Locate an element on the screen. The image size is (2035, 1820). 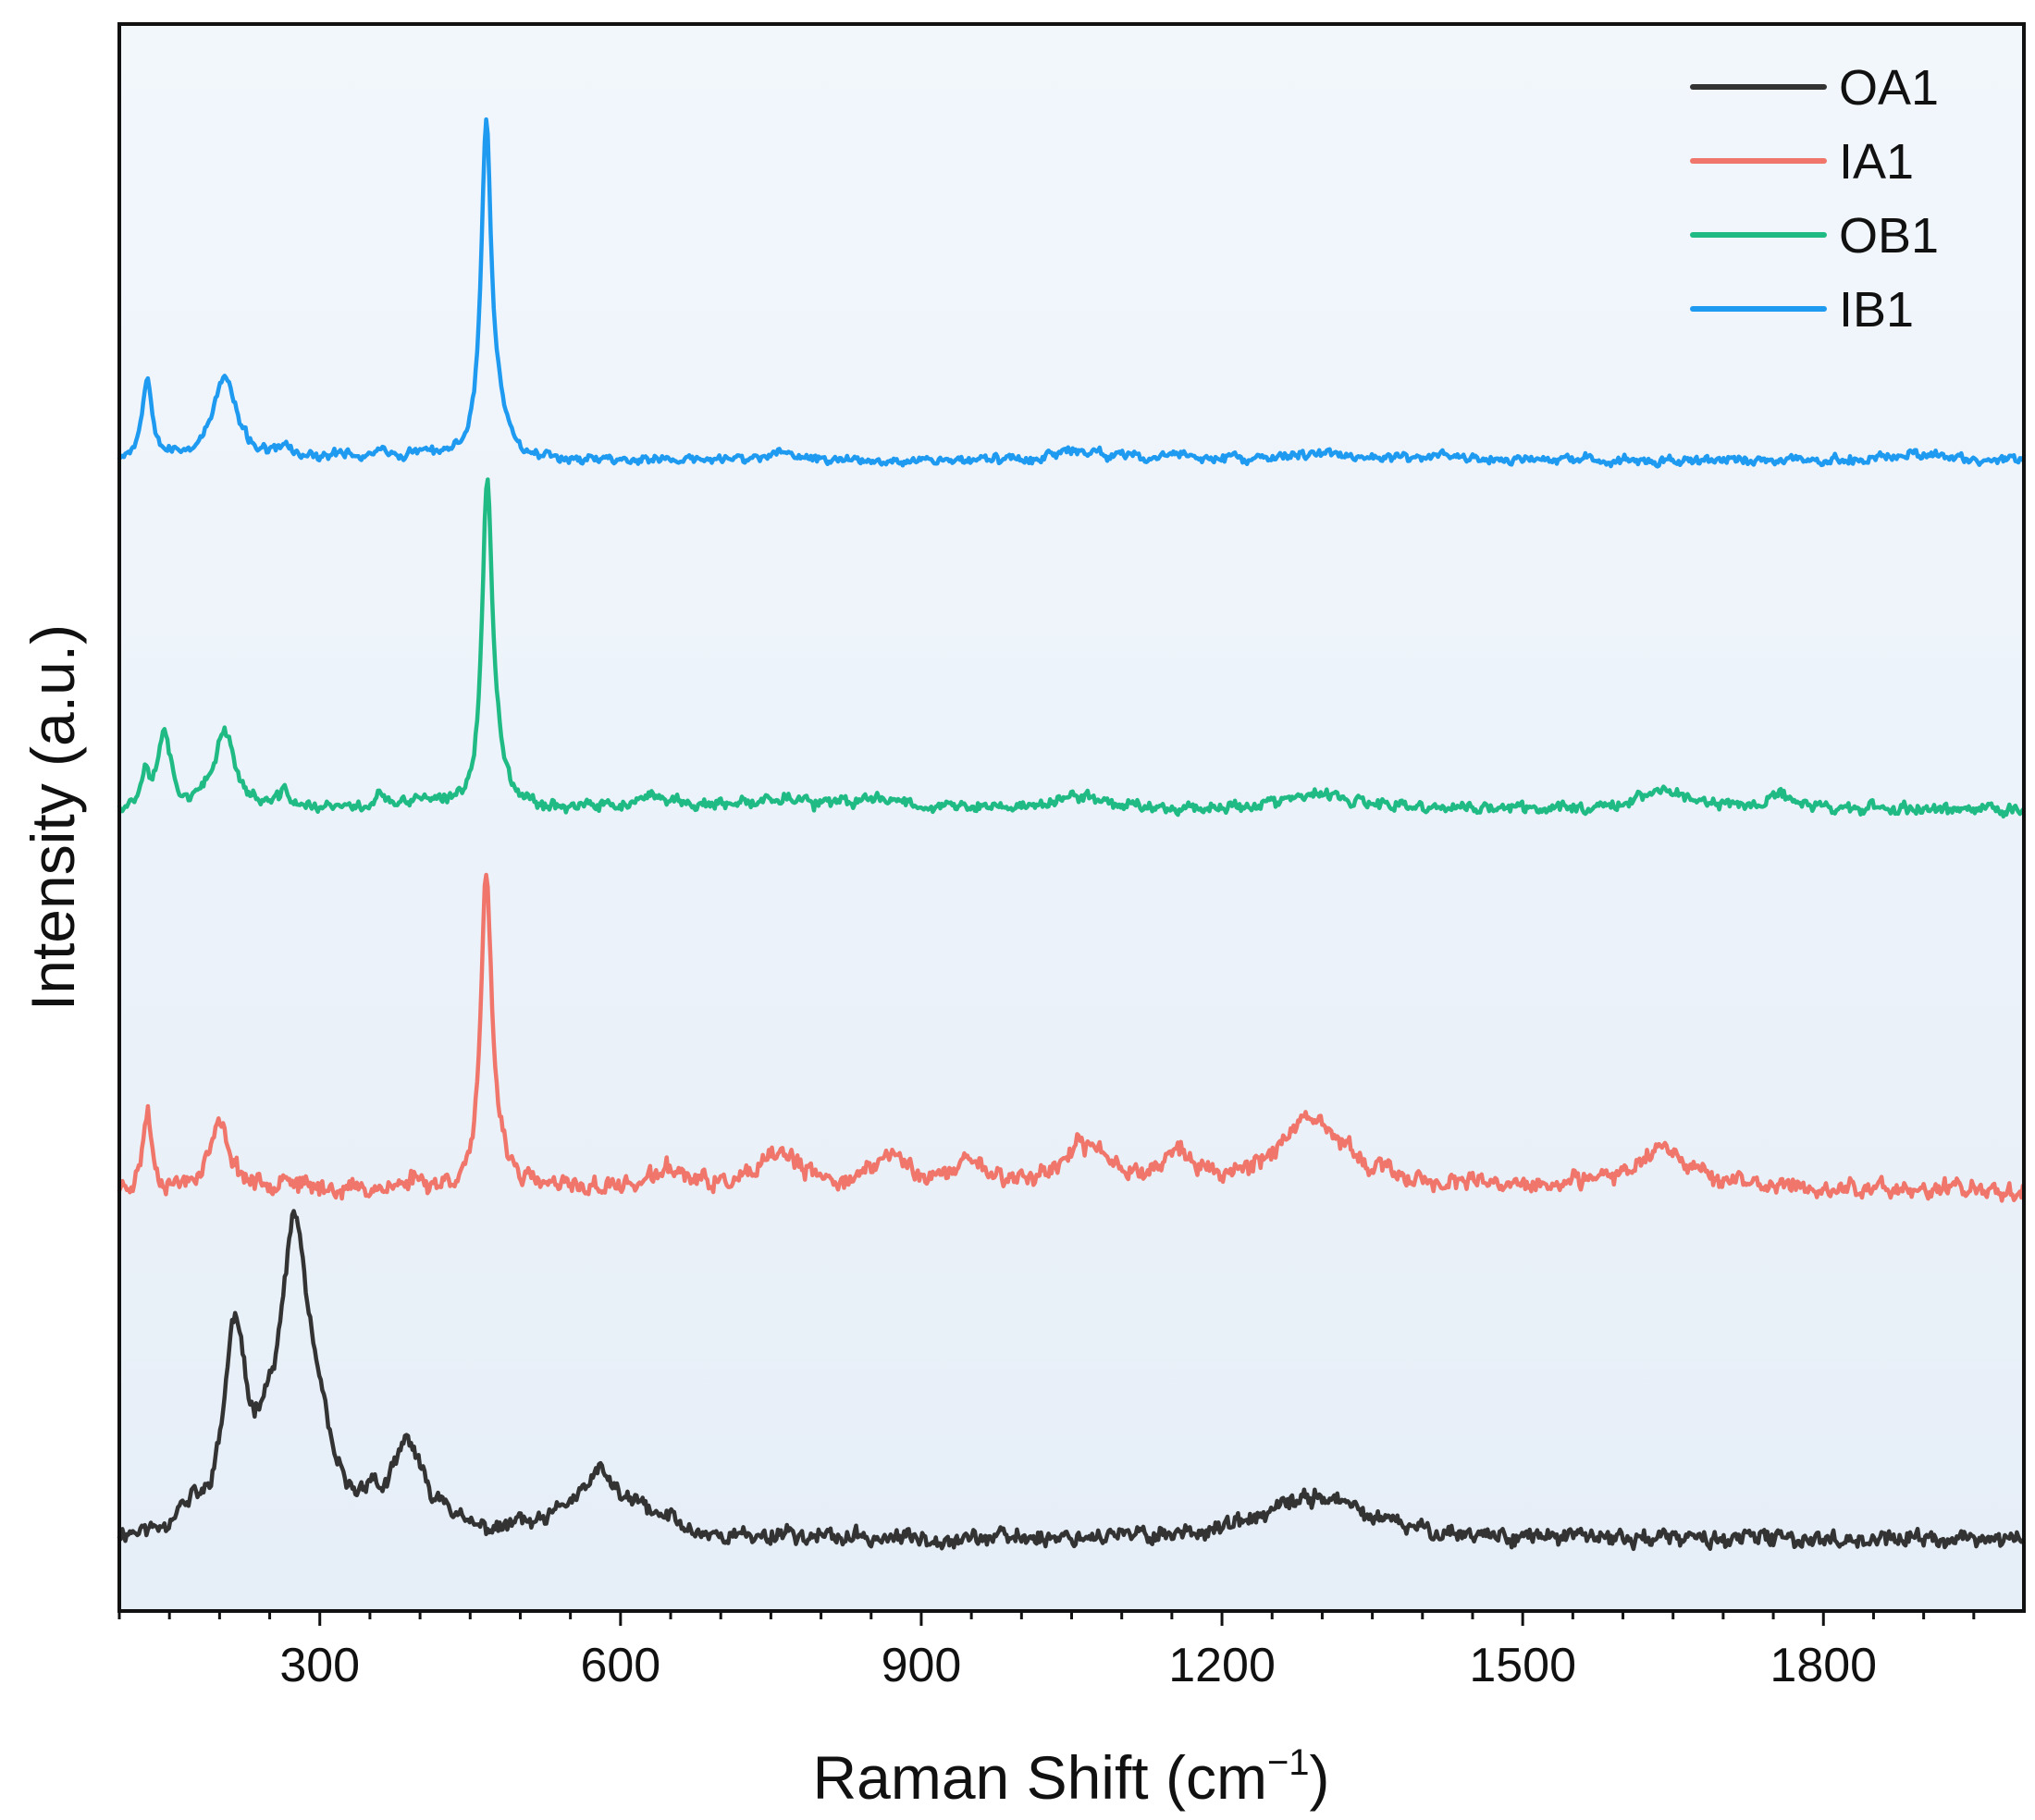
legend-item-ob1: OB1 is located at coordinates (1815, 236).